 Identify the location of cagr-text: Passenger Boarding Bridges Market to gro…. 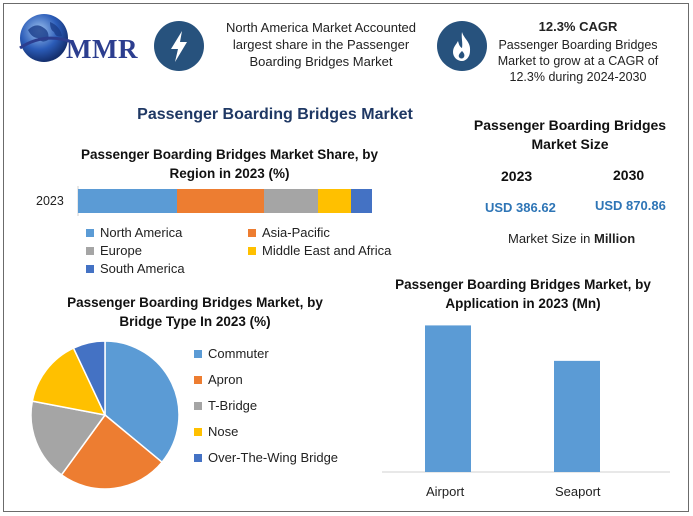
(578, 61).